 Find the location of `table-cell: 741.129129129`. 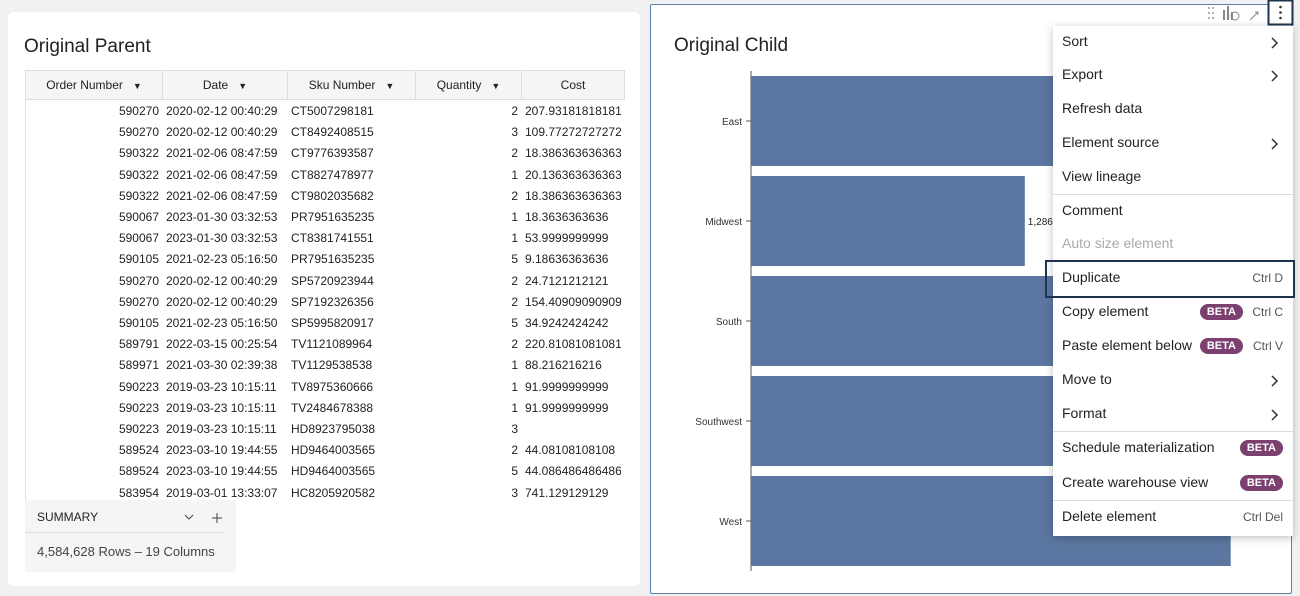

table-cell: 741.129129129 is located at coordinates (567, 492).